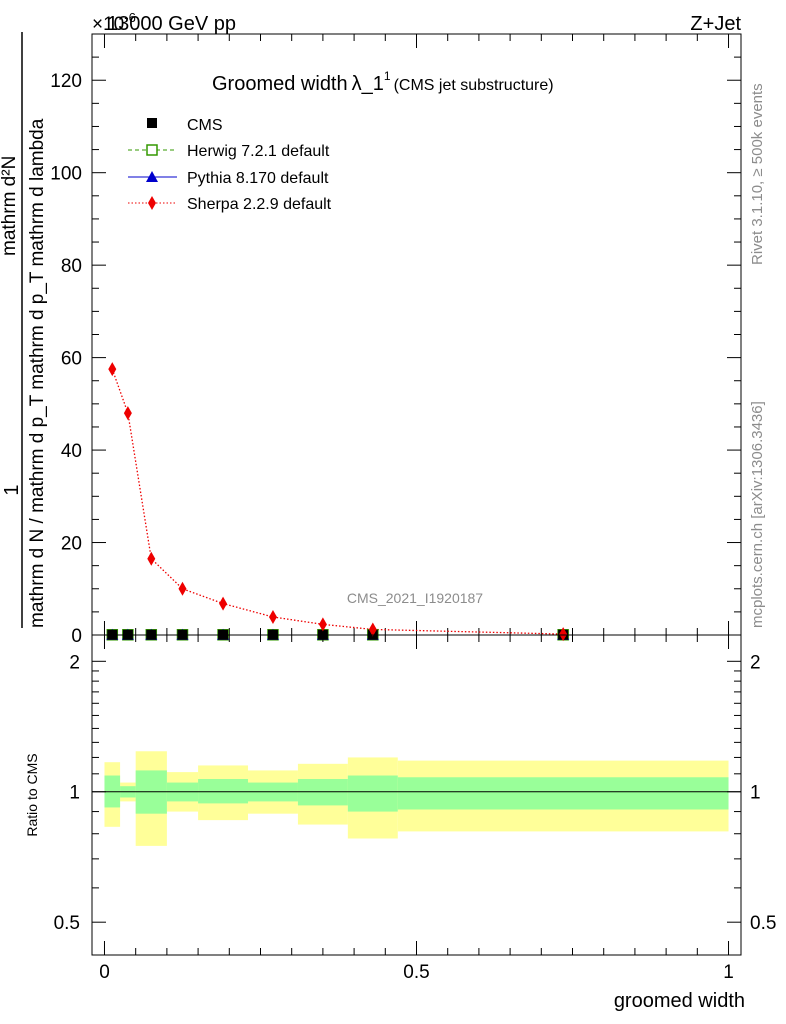 The image size is (786, 1024). Describe the element at coordinates (755, 793) in the screenshot. I see `ratio-ytick-label-right: 1` at that location.